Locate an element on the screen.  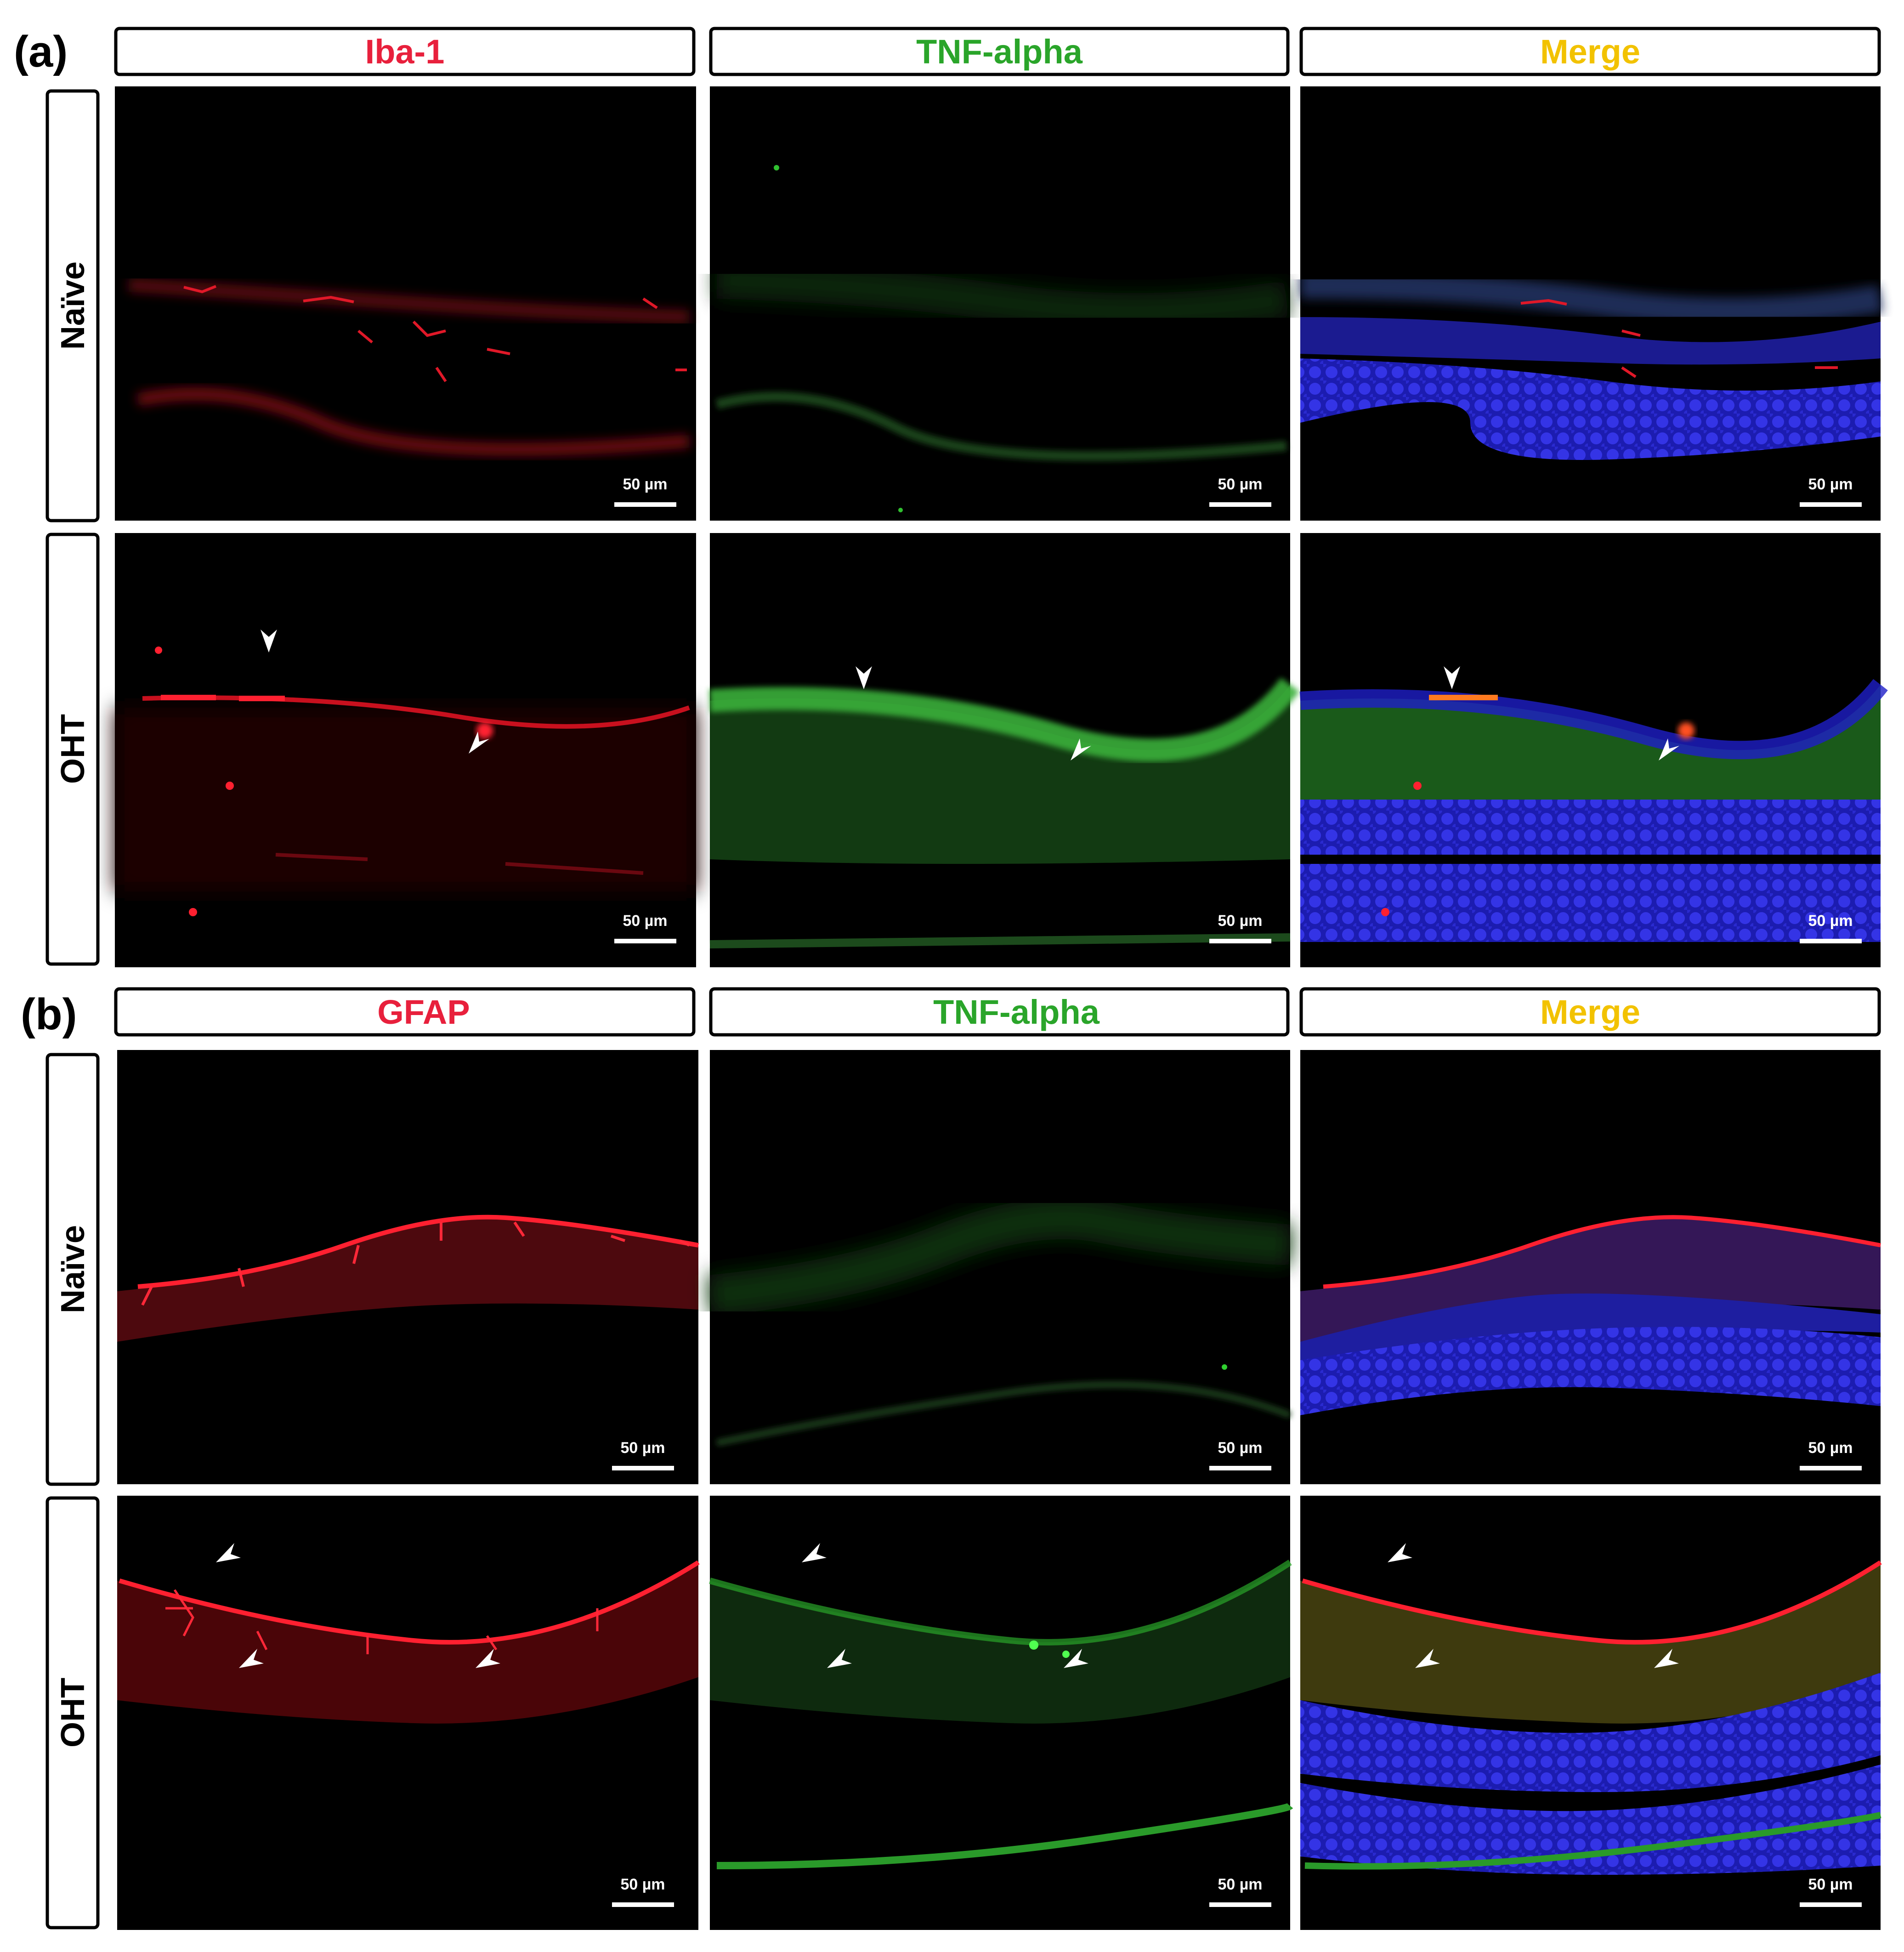
header-gfap-label: GFAP is located at coordinates (423, 1012).